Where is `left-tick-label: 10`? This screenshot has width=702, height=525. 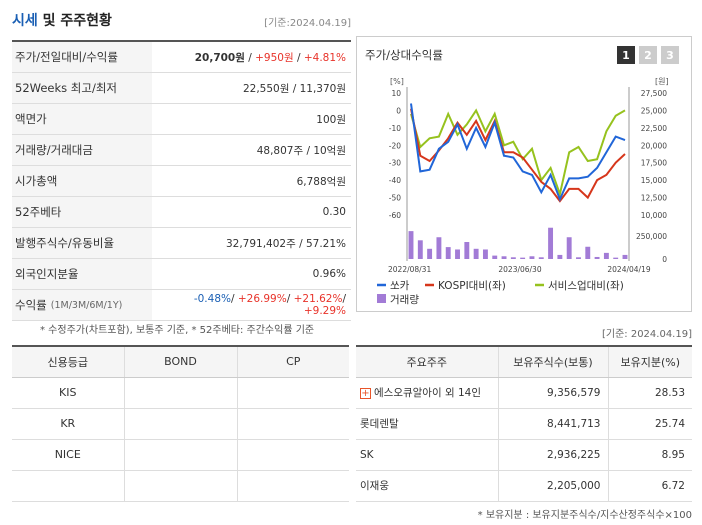
left-tick-label: 10 is located at coordinates (396, 93).